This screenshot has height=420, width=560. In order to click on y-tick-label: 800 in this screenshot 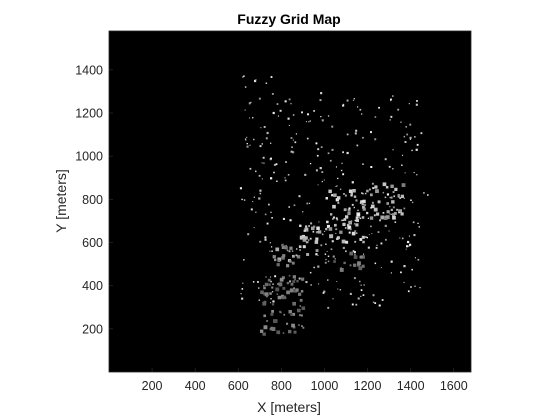, I will do `click(92, 200)`.